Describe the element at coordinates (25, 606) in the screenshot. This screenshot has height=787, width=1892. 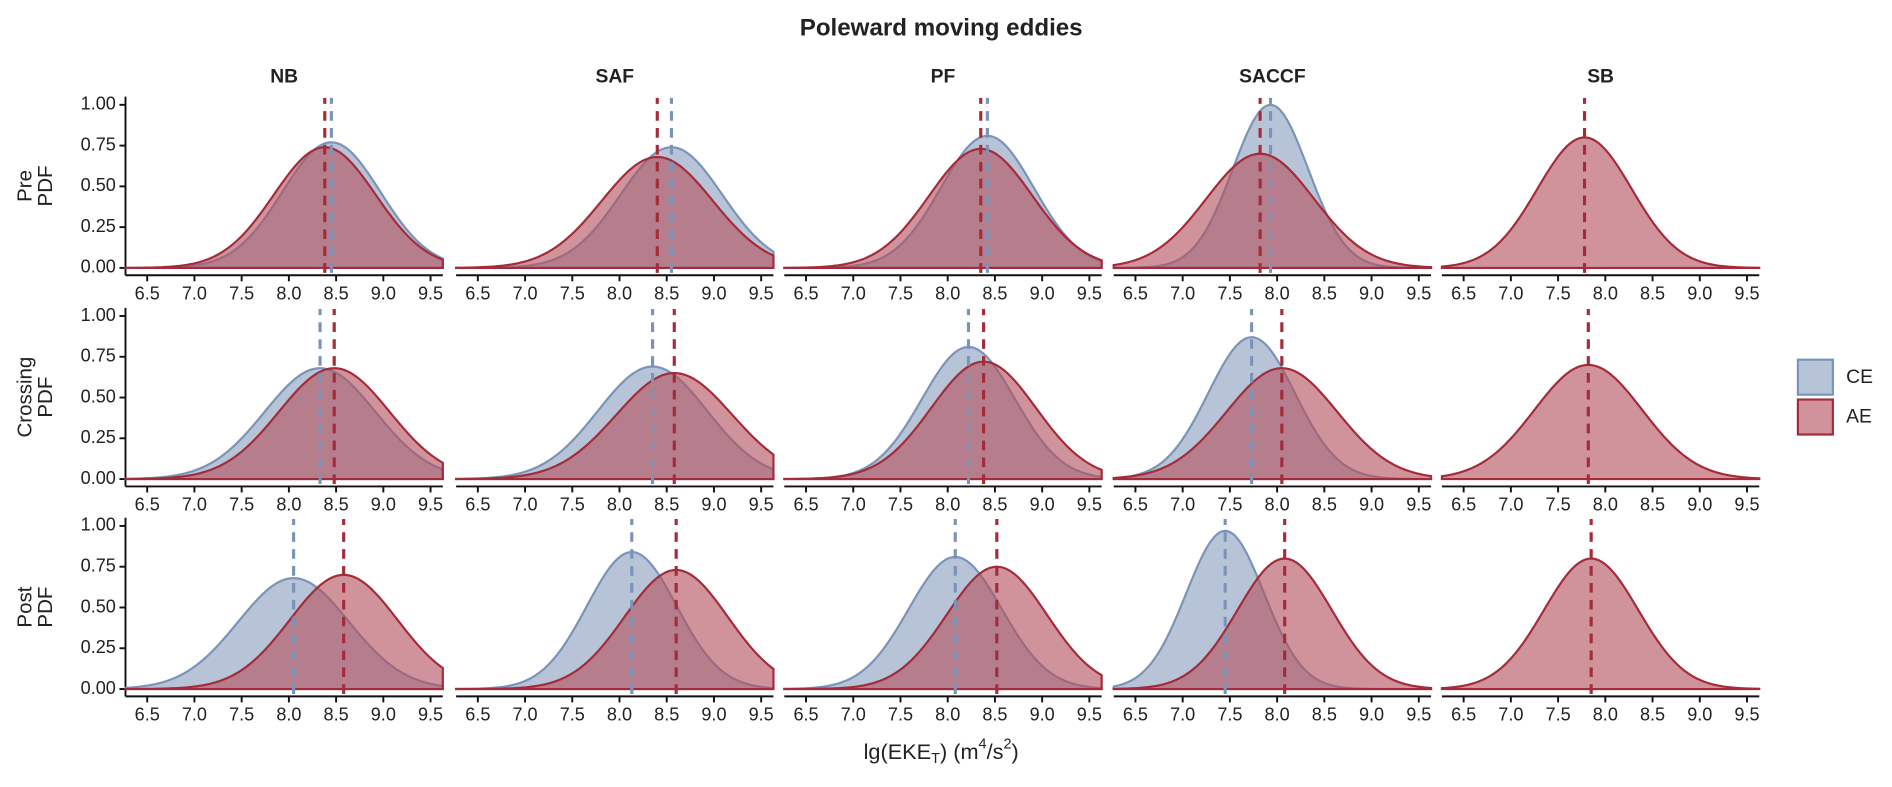
I see `row-name: Post` at that location.